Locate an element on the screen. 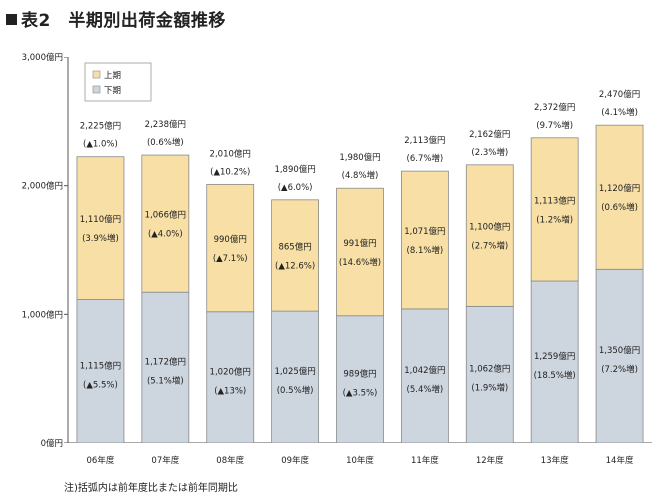 The height and width of the screenshot is (499, 665). bar-lower-value-label: 1,025億円 is located at coordinates (294, 371).